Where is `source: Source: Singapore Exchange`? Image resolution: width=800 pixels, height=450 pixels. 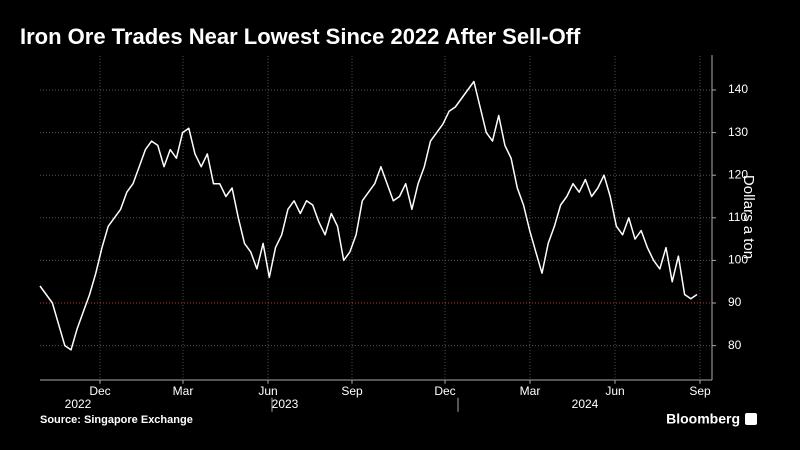
source: Source: Singapore Exchange is located at coordinates (116, 420).